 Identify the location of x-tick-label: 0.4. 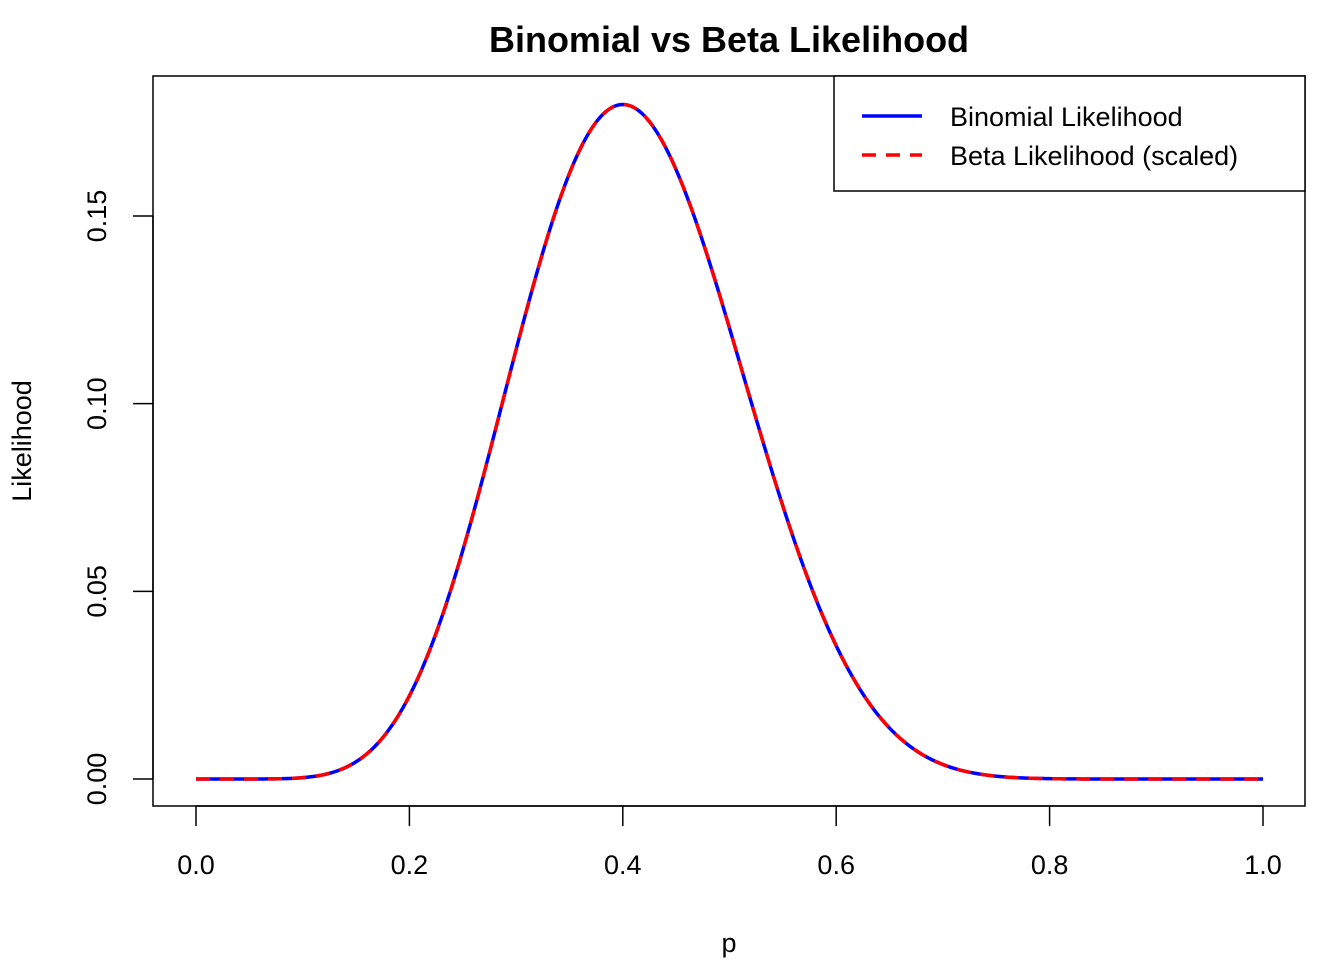
(623, 865).